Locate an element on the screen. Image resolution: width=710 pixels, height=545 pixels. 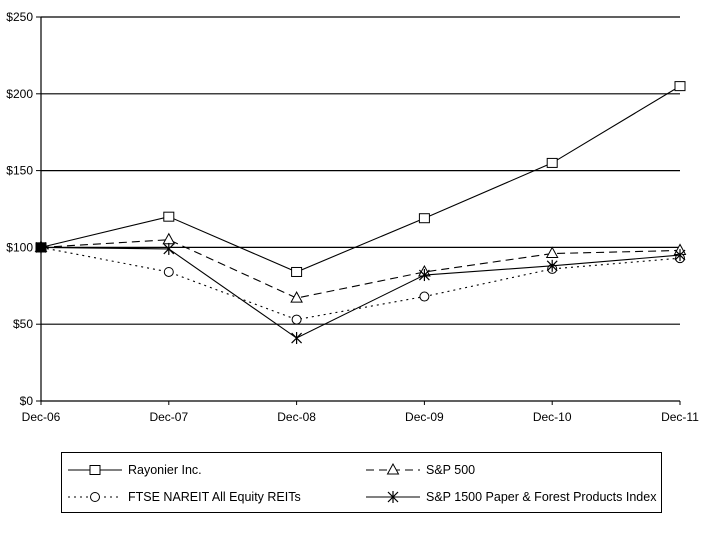
legend-item-rayonier: Rayonier Inc. is located at coordinates (134, 470).